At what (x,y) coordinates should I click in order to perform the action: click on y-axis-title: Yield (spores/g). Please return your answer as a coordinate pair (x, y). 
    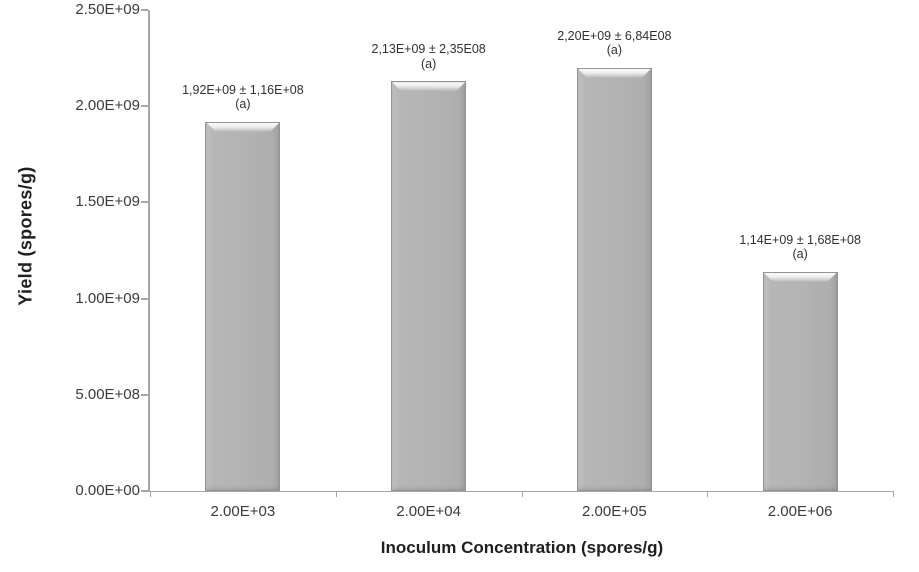
    Looking at the image, I should click on (25, 236).